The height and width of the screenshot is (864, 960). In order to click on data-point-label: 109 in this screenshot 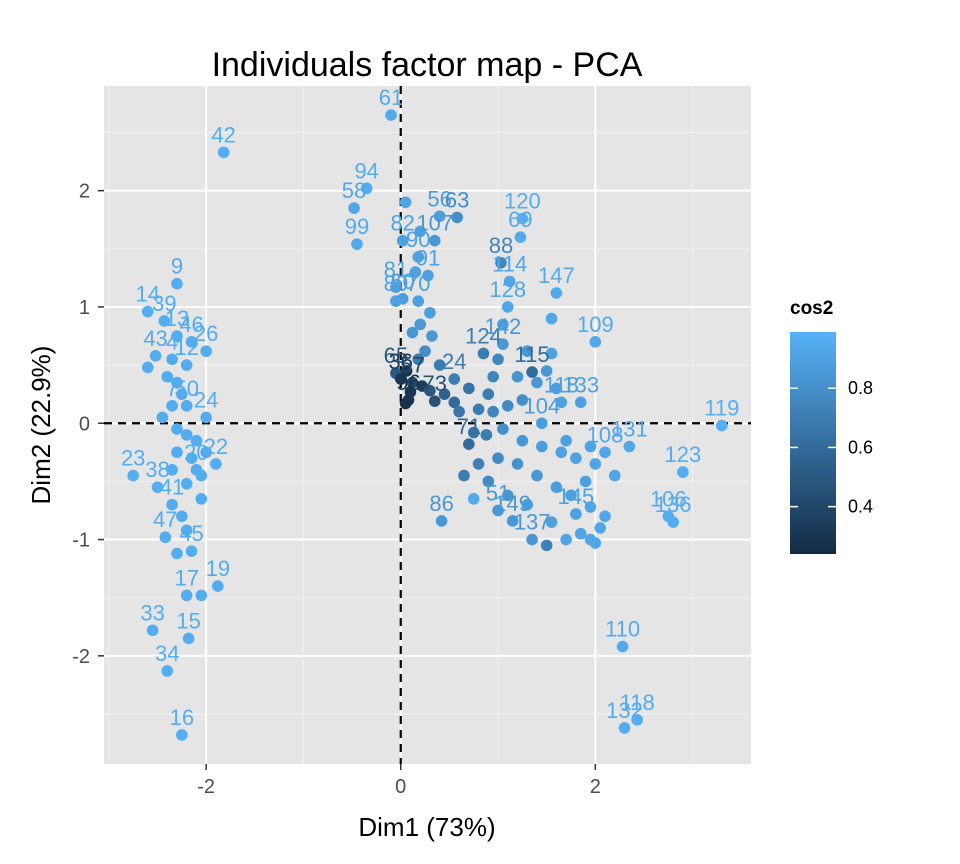, I will do `click(595, 324)`.